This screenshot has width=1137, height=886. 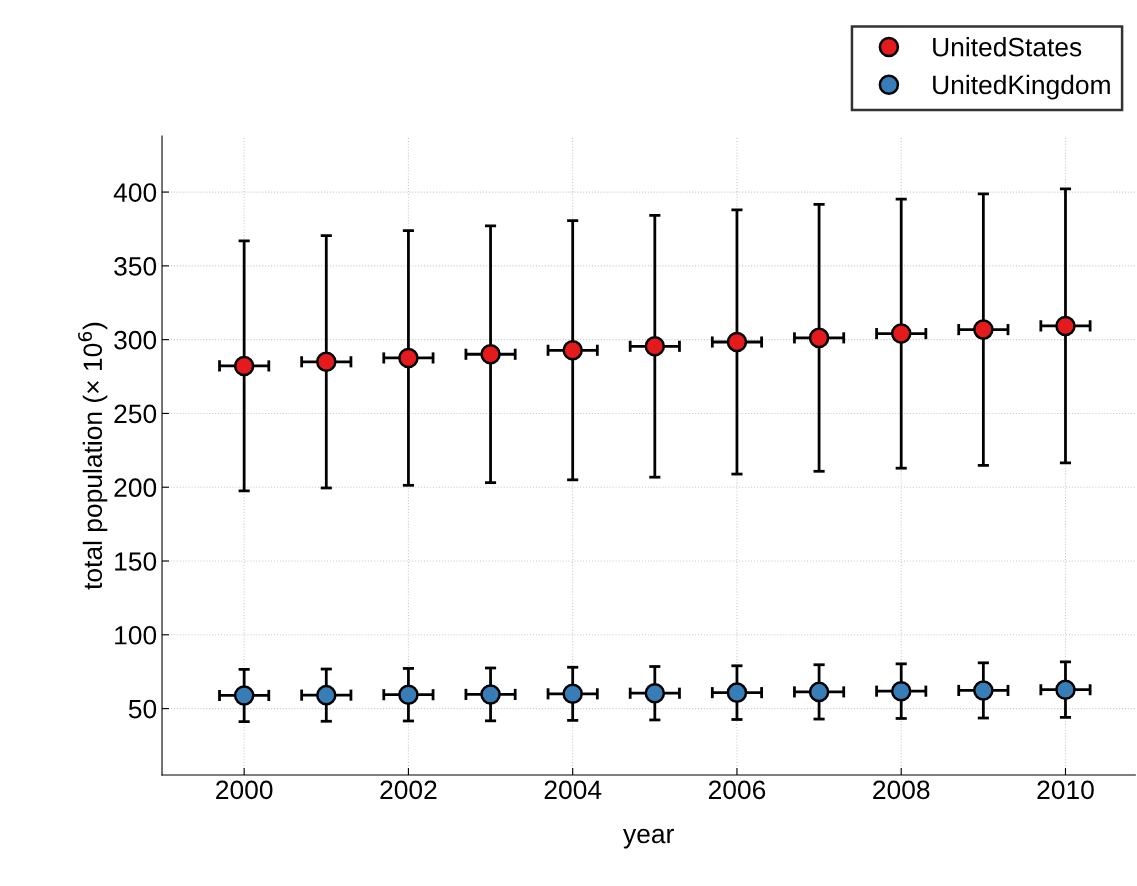 What do you see at coordinates (648, 838) in the screenshot?
I see `x-axis-title: year` at bounding box center [648, 838].